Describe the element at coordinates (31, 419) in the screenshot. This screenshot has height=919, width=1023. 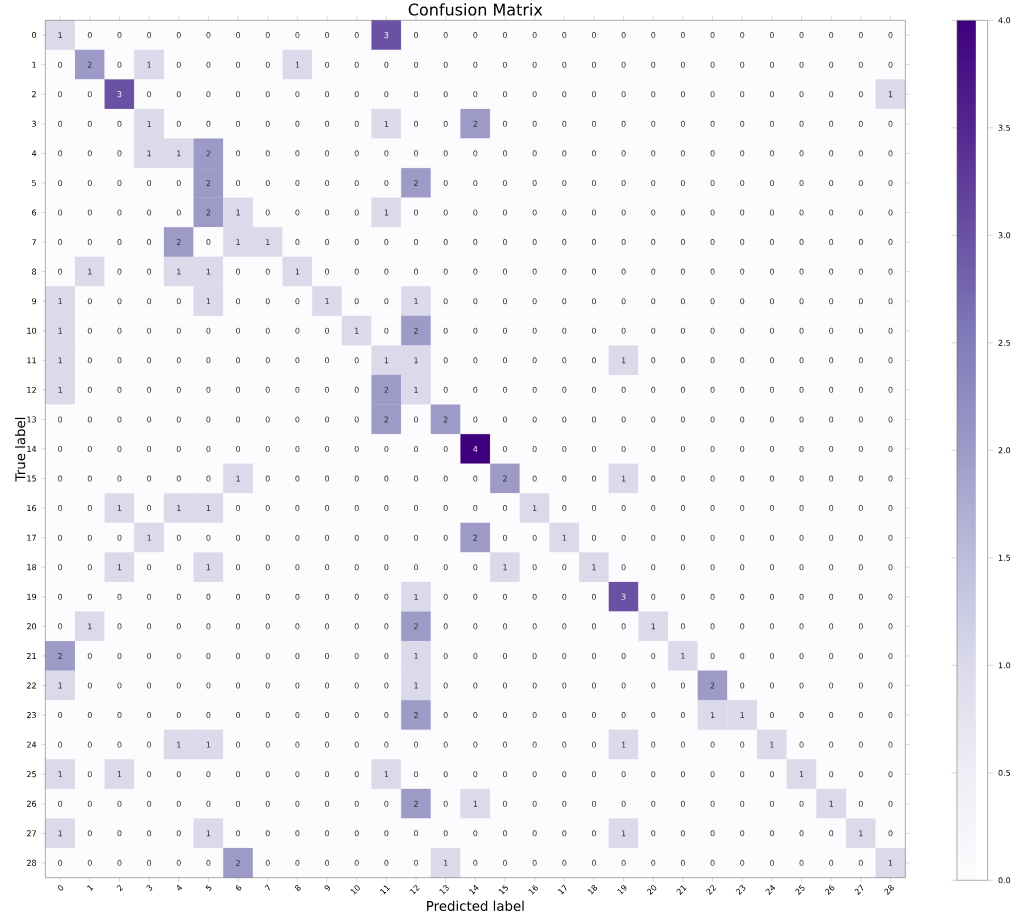
I see `y-tick-label: 13` at that location.